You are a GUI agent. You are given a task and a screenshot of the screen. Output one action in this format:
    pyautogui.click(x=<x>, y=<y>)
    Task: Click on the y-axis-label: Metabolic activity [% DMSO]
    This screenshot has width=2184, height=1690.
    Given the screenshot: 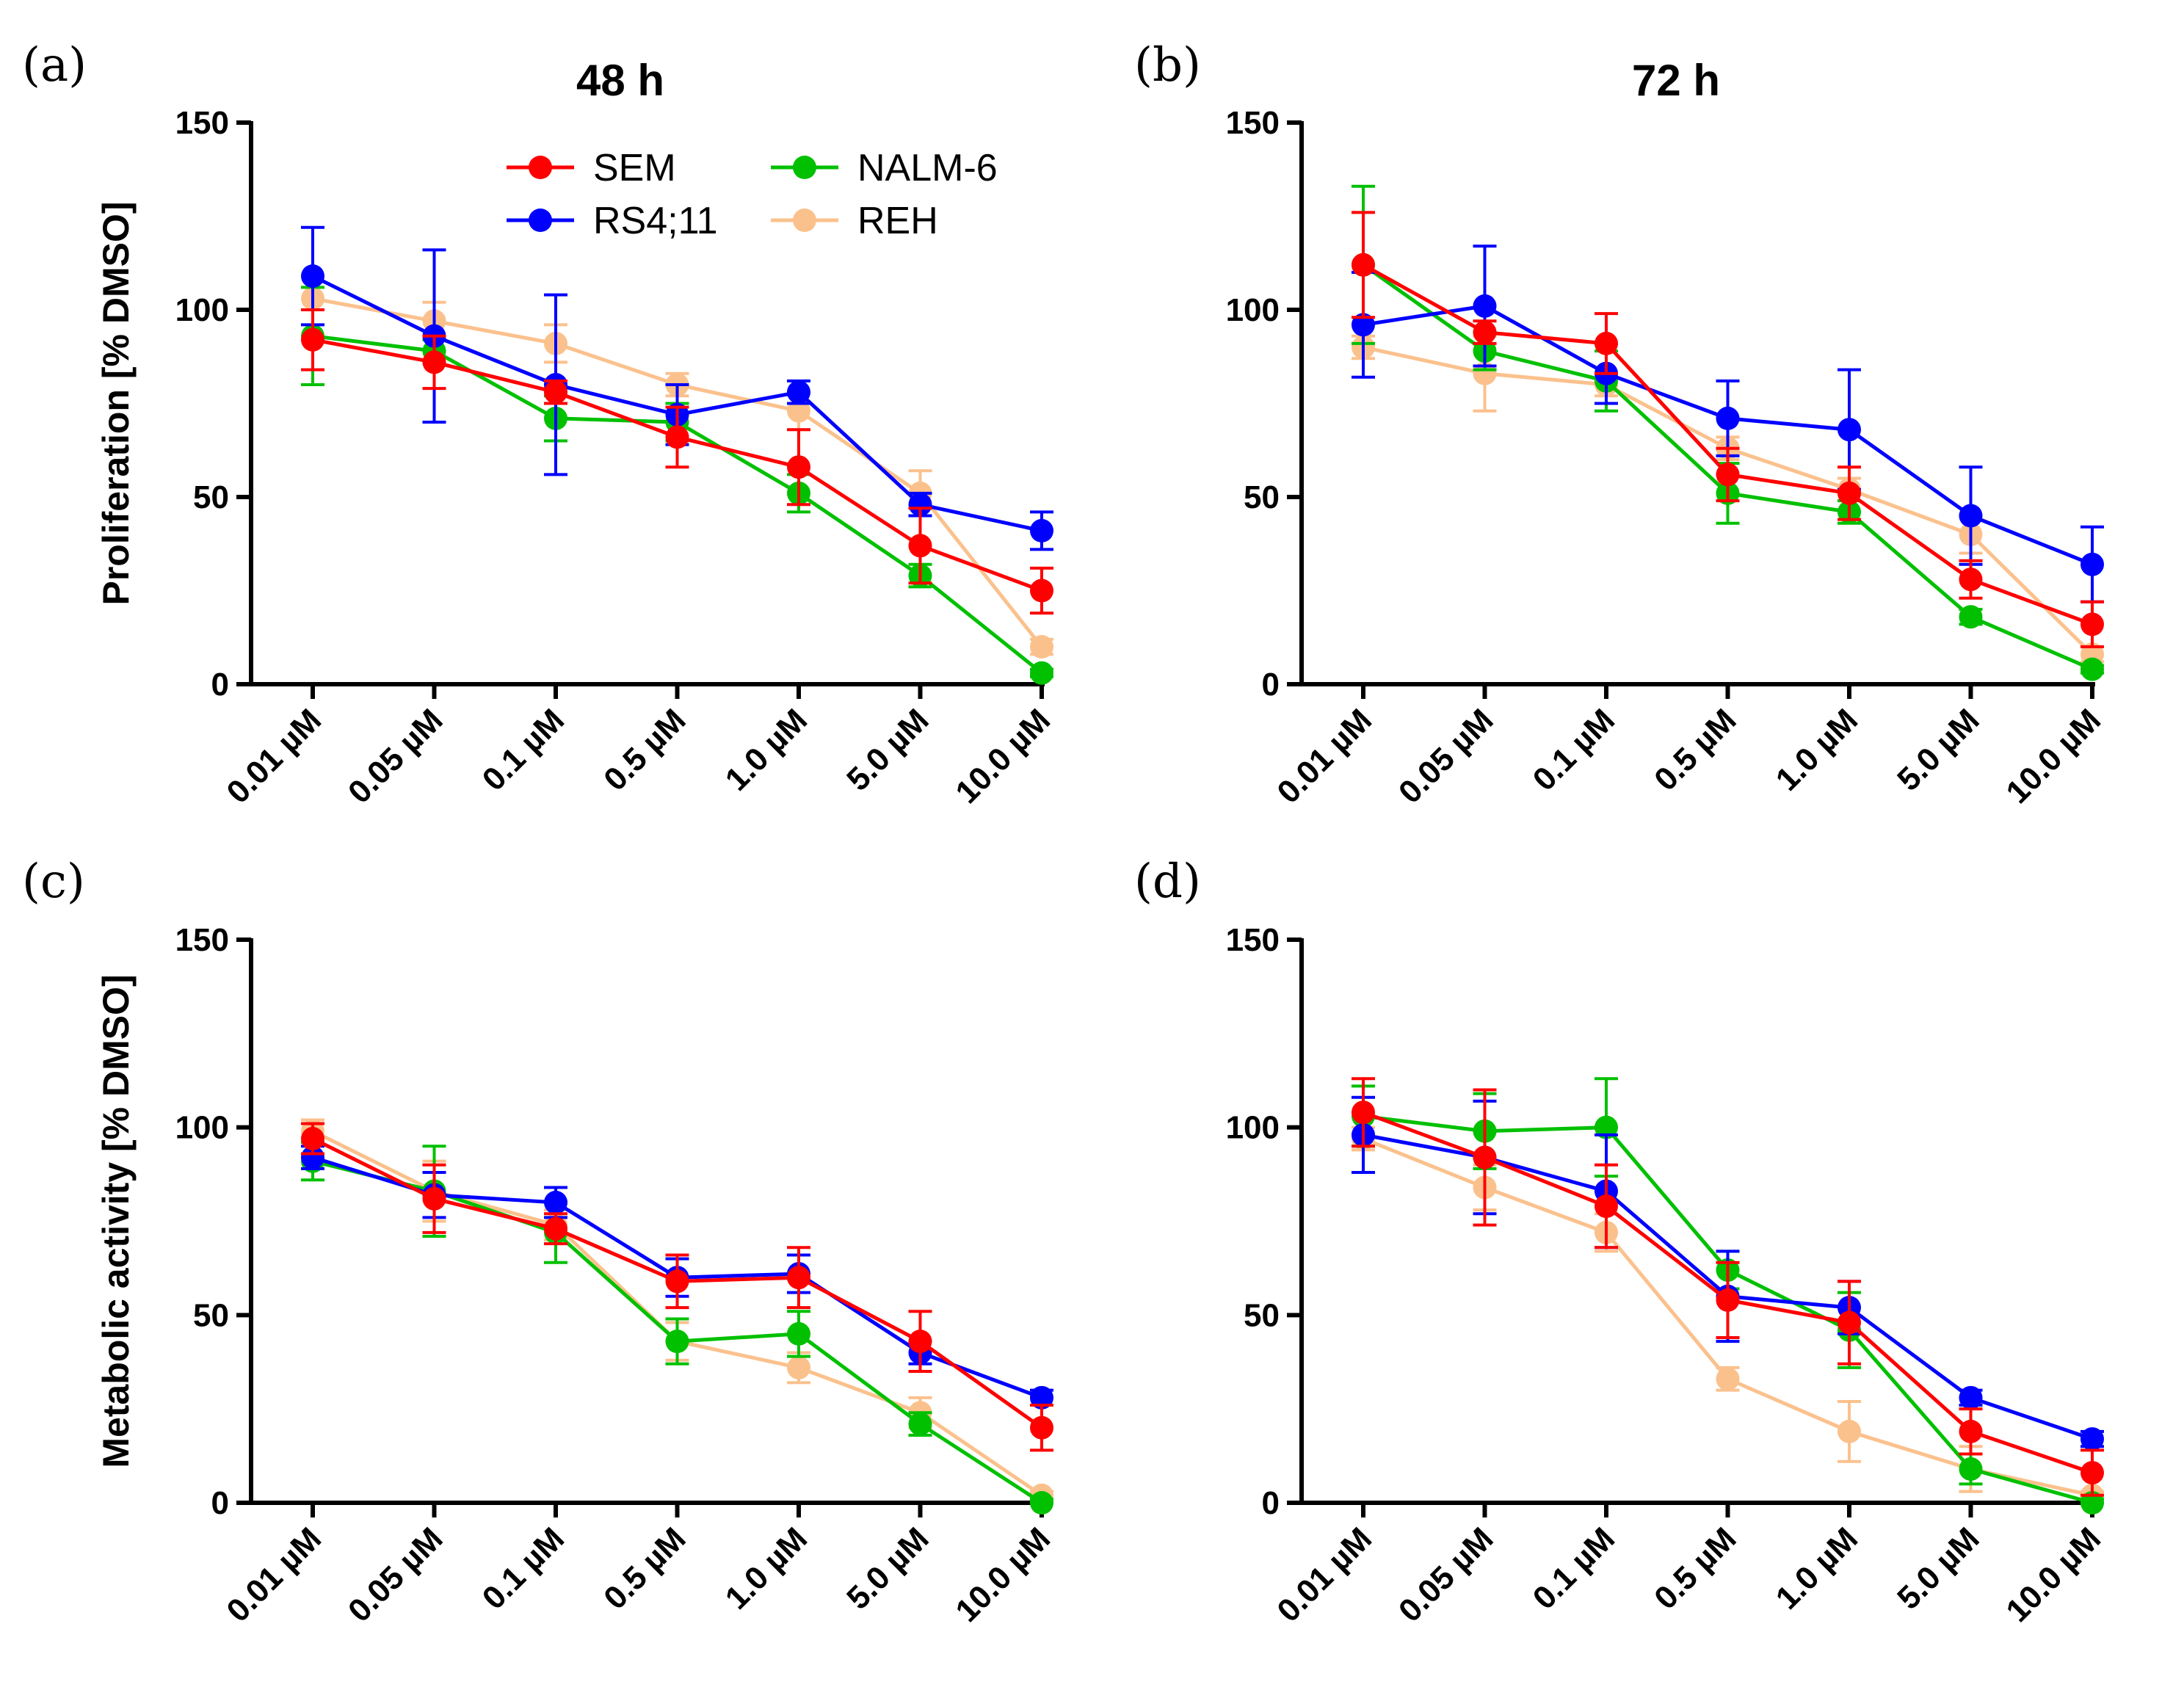 What is the action you would take?
    pyautogui.click(x=116, y=1221)
    